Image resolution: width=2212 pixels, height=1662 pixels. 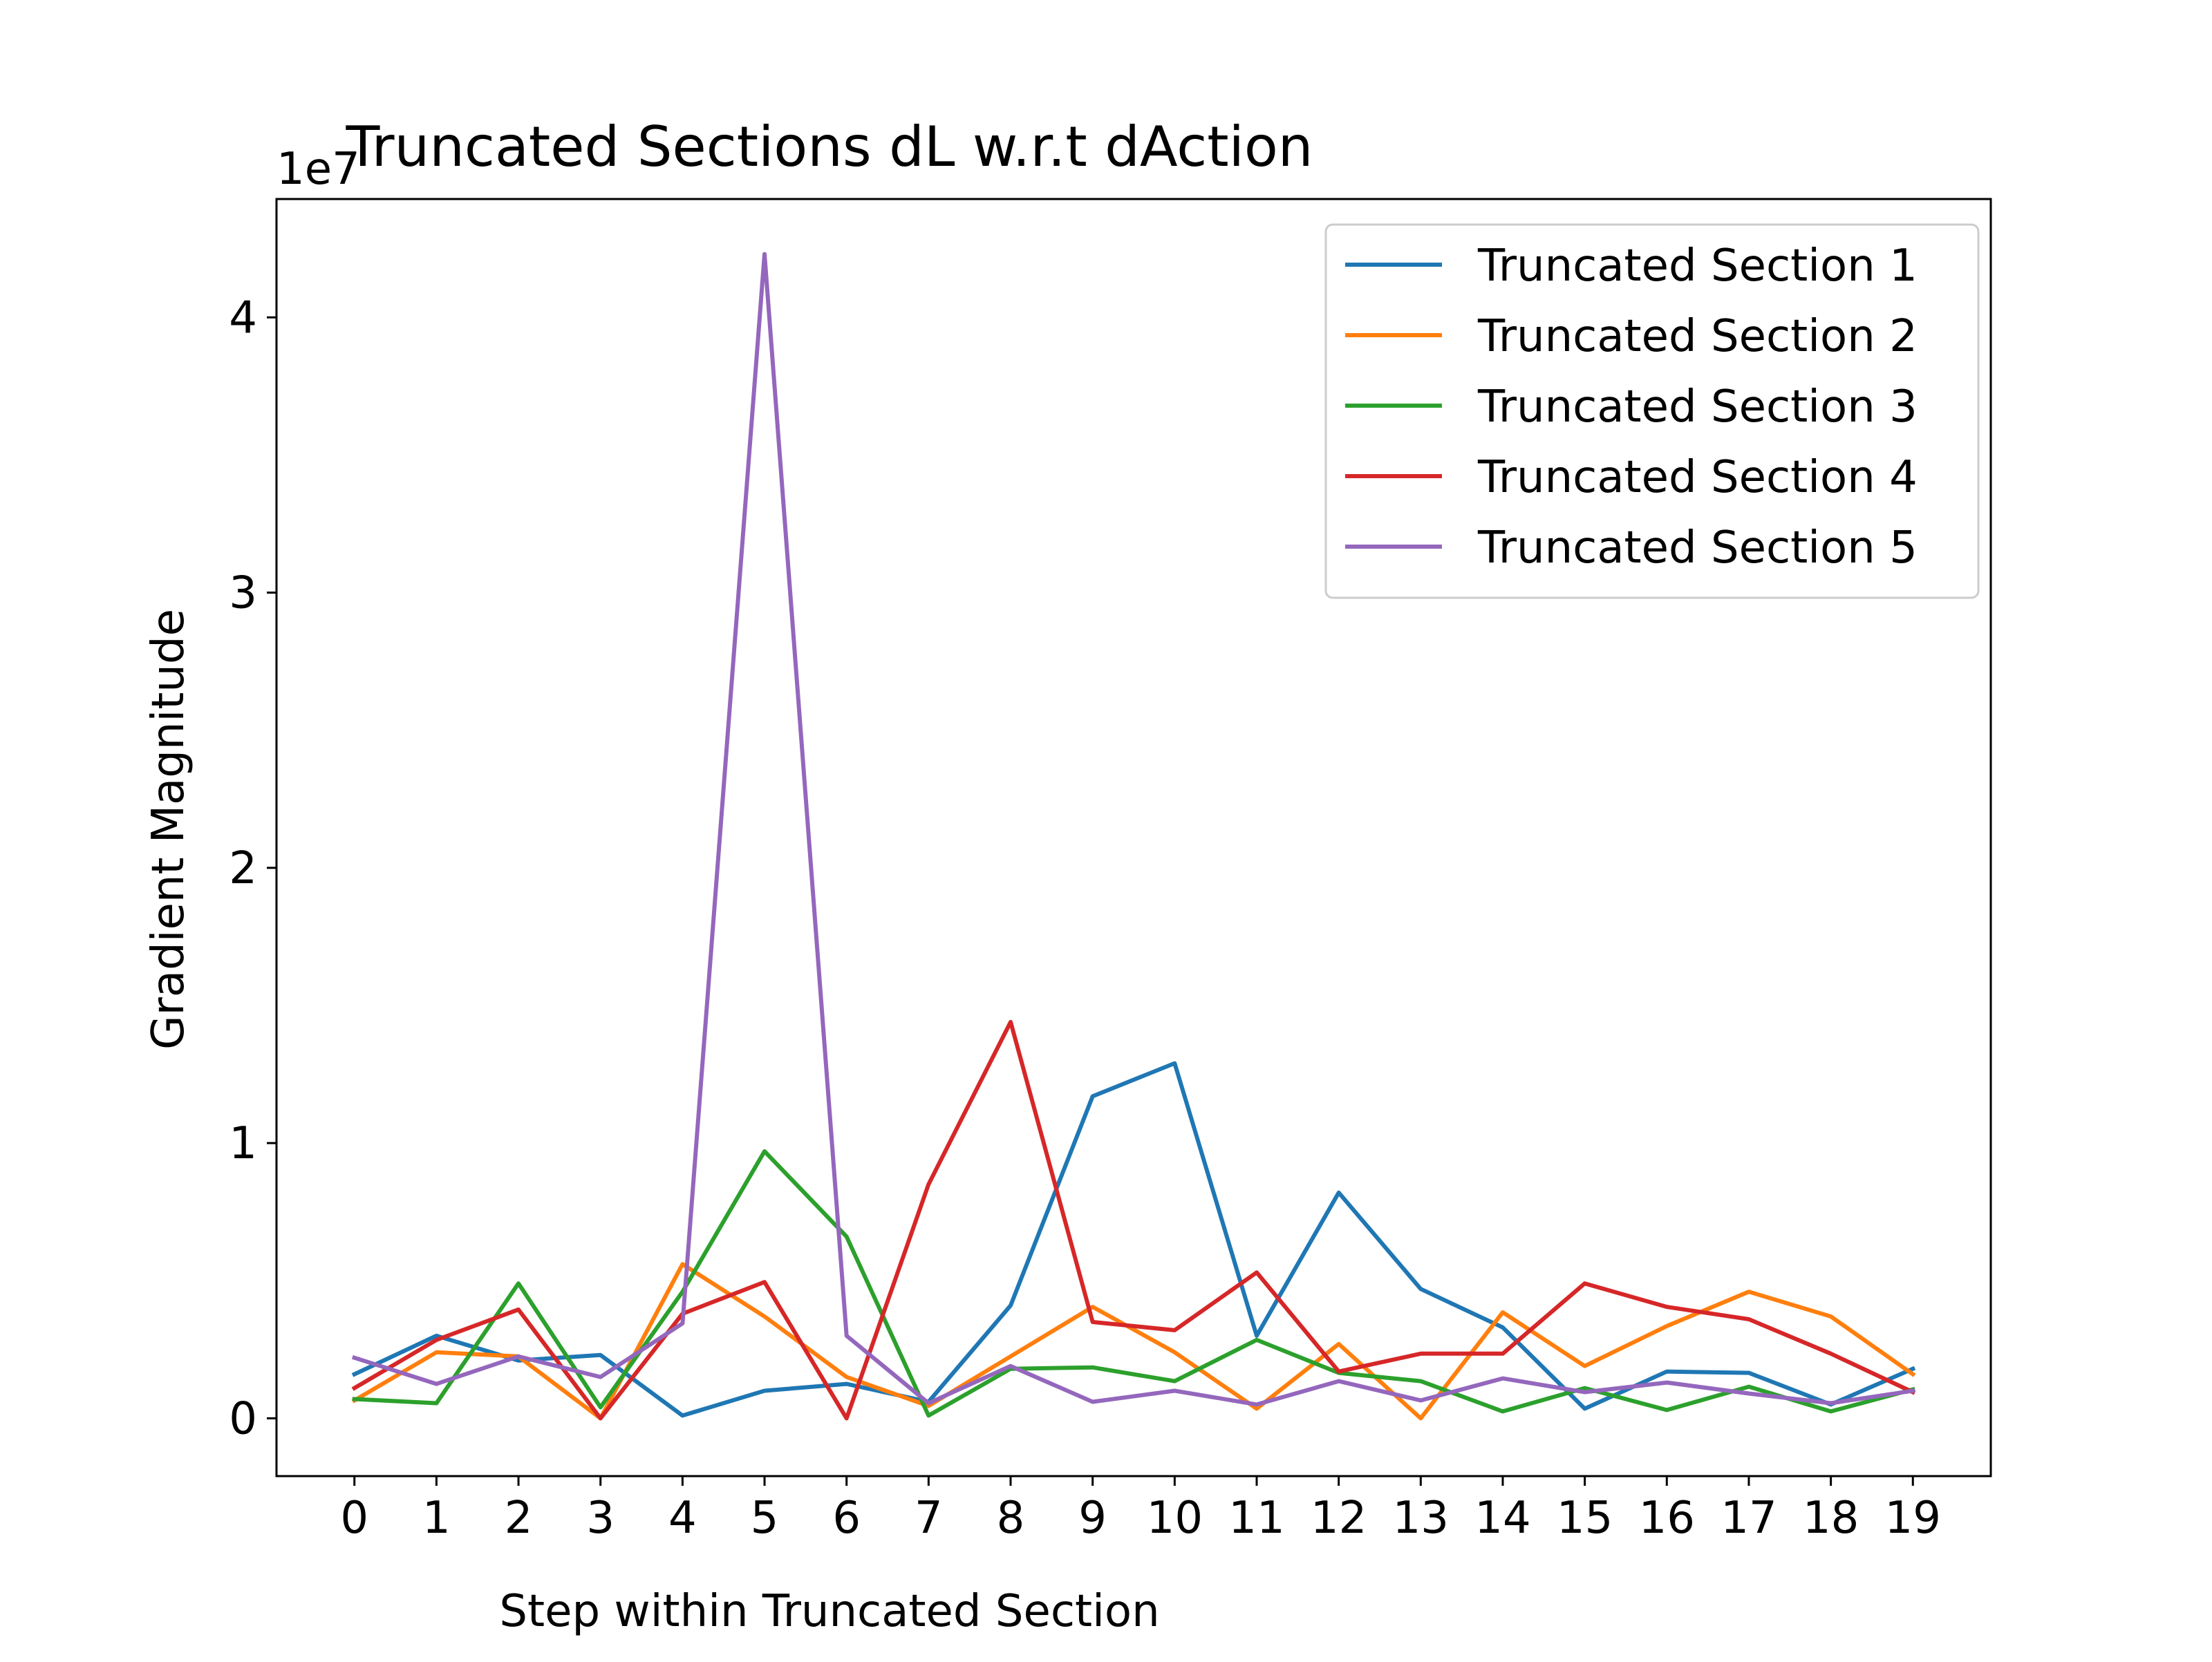 I want to click on y-tick-label: 1, so click(x=243, y=1143).